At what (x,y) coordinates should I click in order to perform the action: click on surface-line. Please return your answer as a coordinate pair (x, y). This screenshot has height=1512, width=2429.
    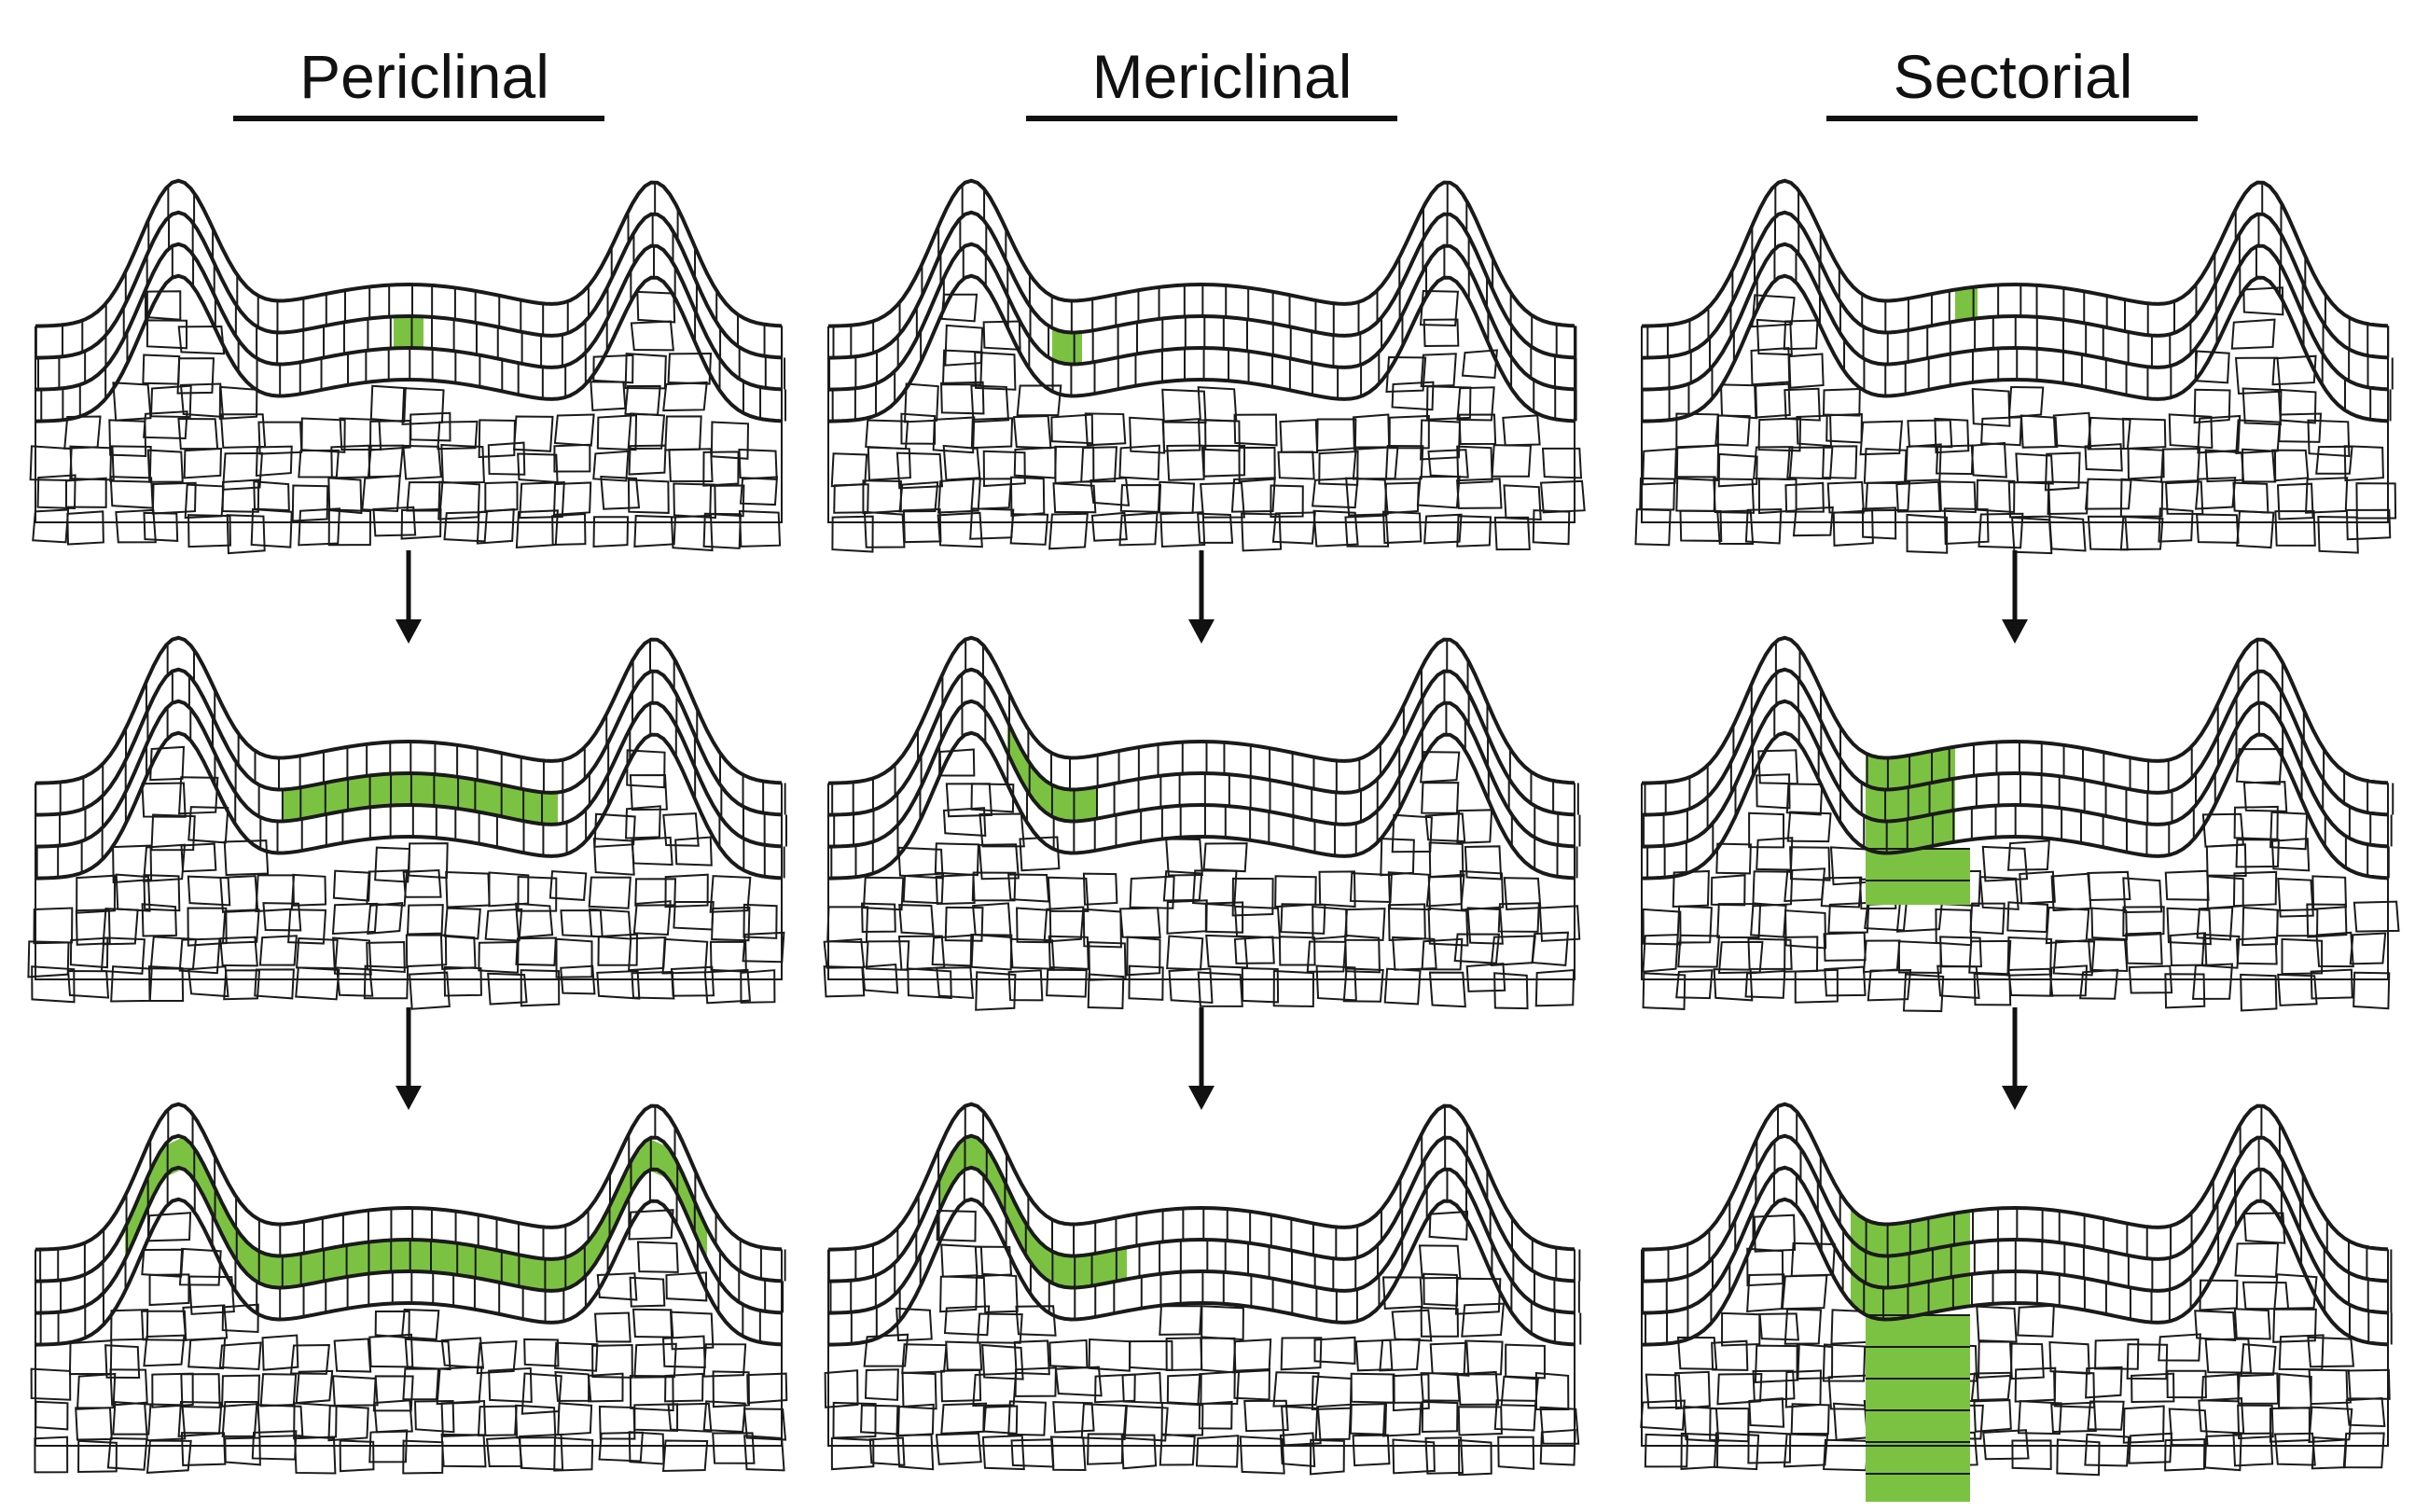
    Looking at the image, I should click on (2015, 710).